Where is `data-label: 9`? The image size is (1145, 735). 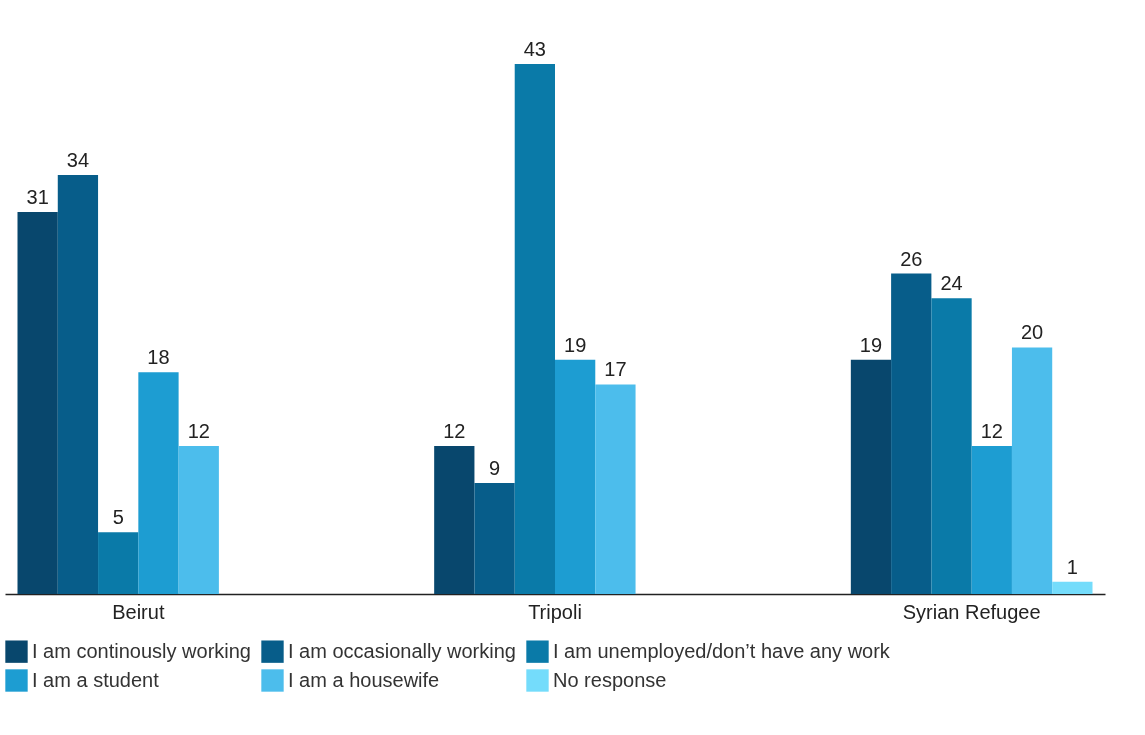 data-label: 9 is located at coordinates (495, 468).